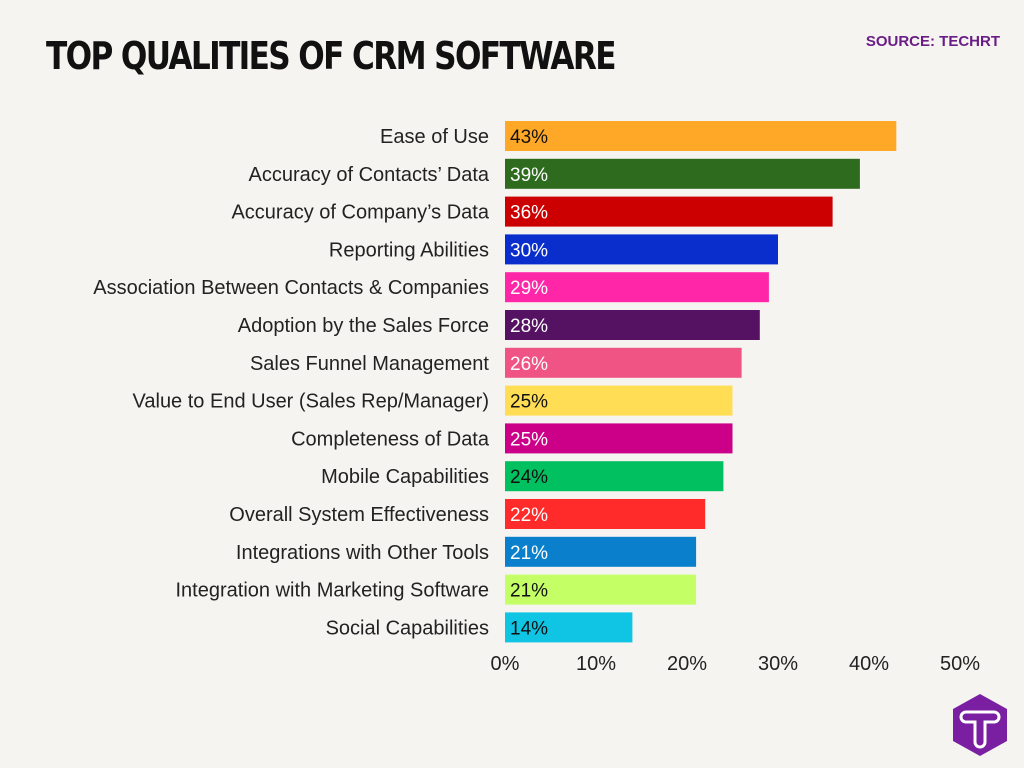 The image size is (1024, 768). What do you see at coordinates (360, 213) in the screenshot?
I see `category-label: Accuracy of Company’s Data` at bounding box center [360, 213].